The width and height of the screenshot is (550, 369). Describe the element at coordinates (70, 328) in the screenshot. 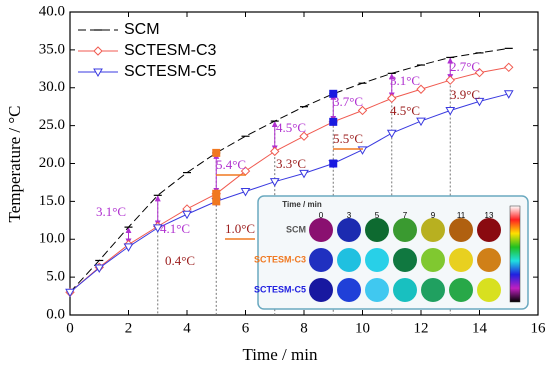

I see `x-tick-label: 0` at that location.